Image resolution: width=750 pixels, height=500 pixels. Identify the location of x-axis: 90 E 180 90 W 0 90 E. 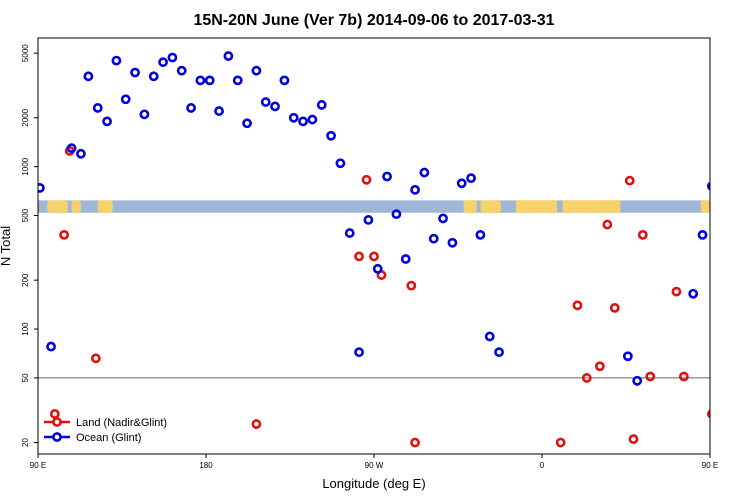
(374, 462).